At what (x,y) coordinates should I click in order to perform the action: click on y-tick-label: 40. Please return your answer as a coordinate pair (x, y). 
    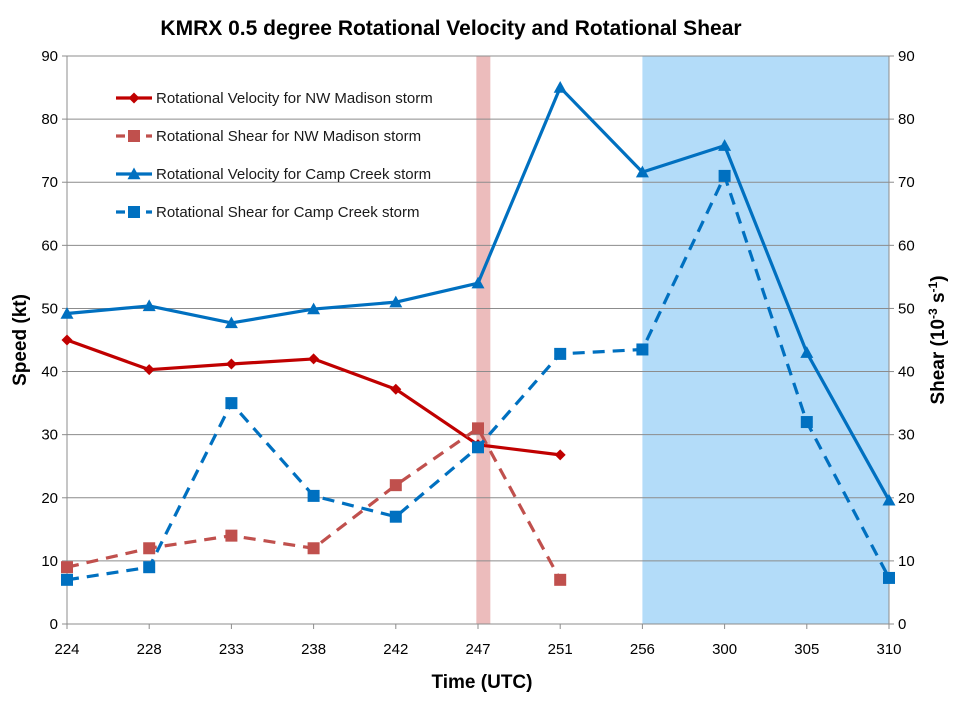
    Looking at the image, I should click on (49, 372).